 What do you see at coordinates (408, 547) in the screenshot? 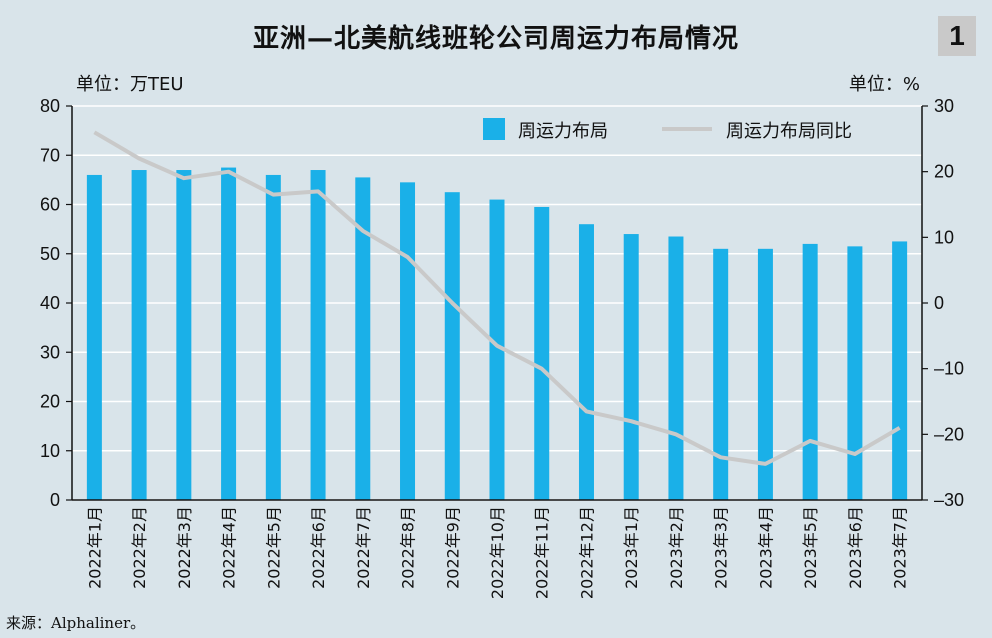
I see `x-tick-label: 2022年8月` at bounding box center [408, 547].